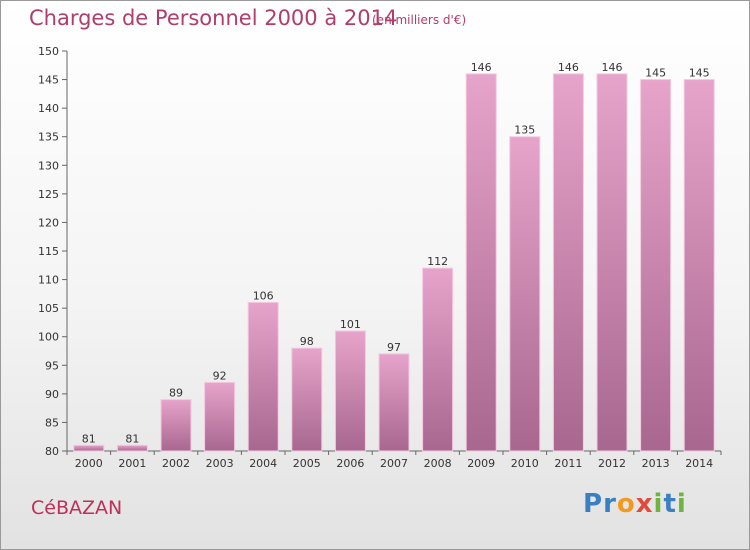  Describe the element at coordinates (220, 375) in the screenshot. I see `bar-value-label: 92` at that location.